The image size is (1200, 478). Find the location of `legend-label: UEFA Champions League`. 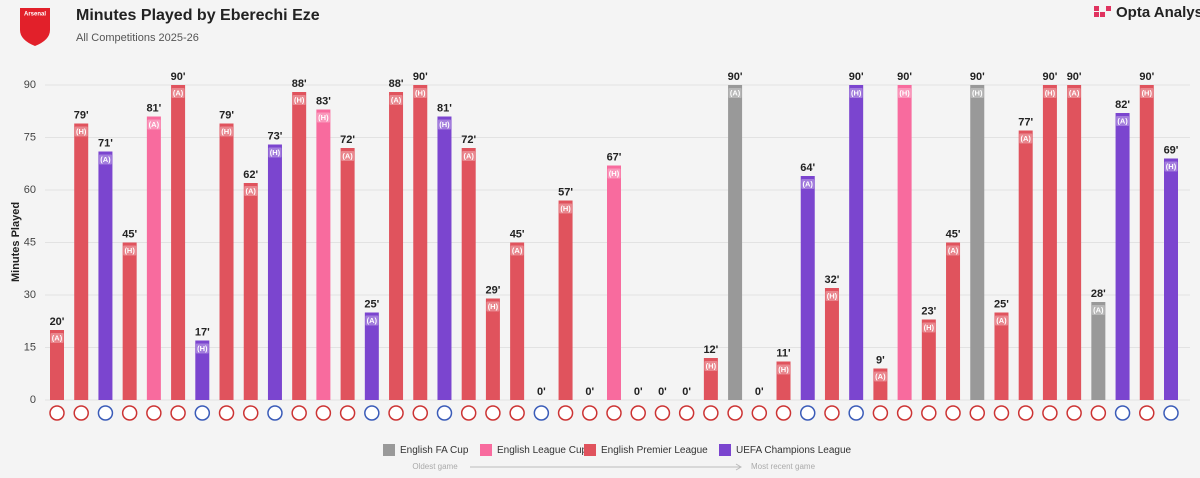

legend-label: UEFA Champions League is located at coordinates (794, 450).